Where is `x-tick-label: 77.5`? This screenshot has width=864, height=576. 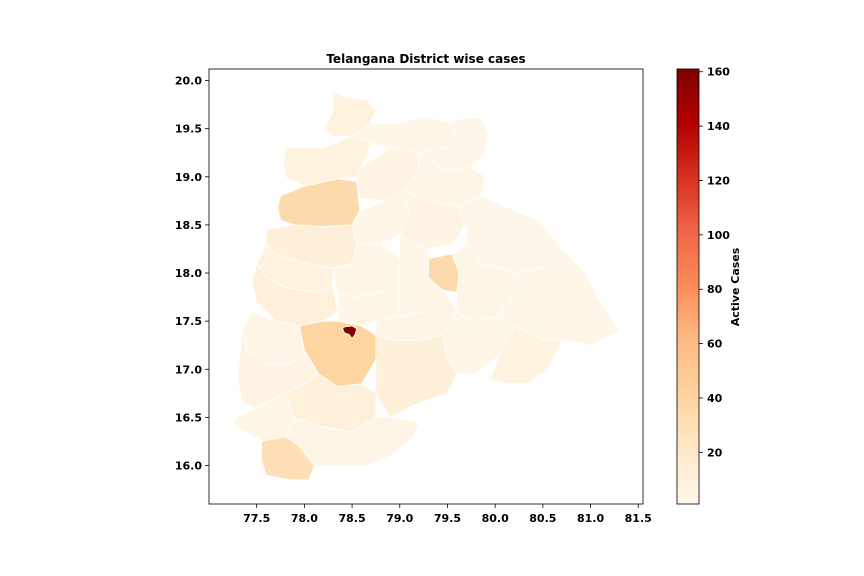
x-tick-label: 77.5 is located at coordinates (256, 518).